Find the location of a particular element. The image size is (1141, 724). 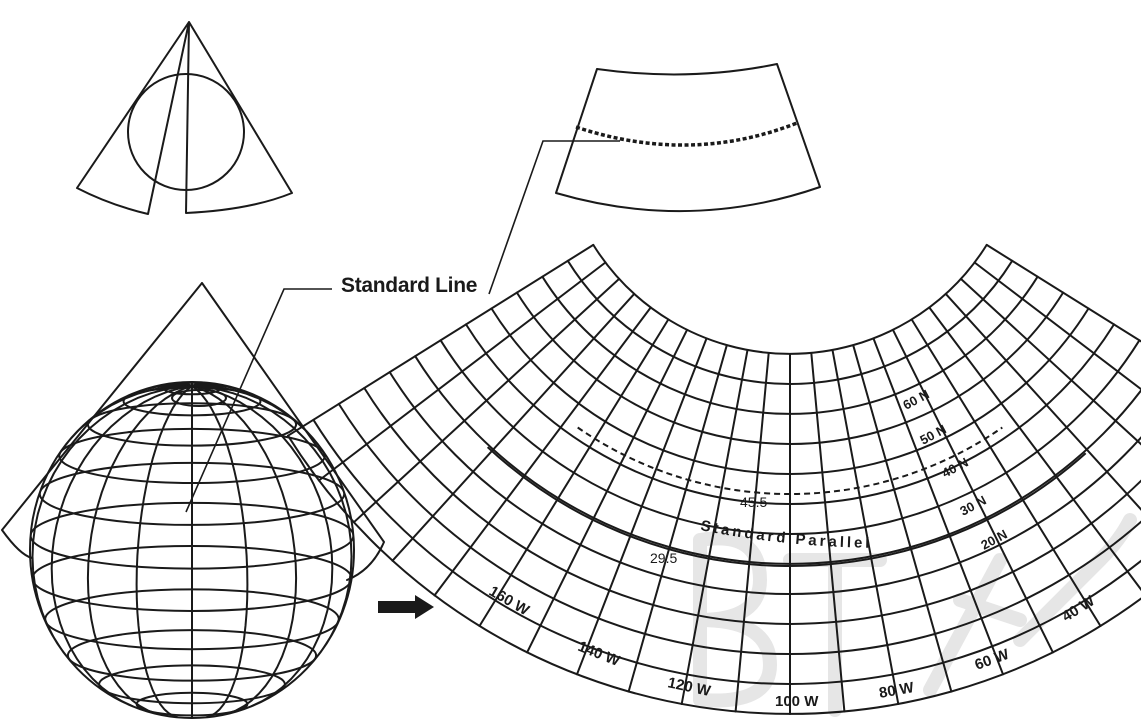

arrow-icon is located at coordinates (406, 607).